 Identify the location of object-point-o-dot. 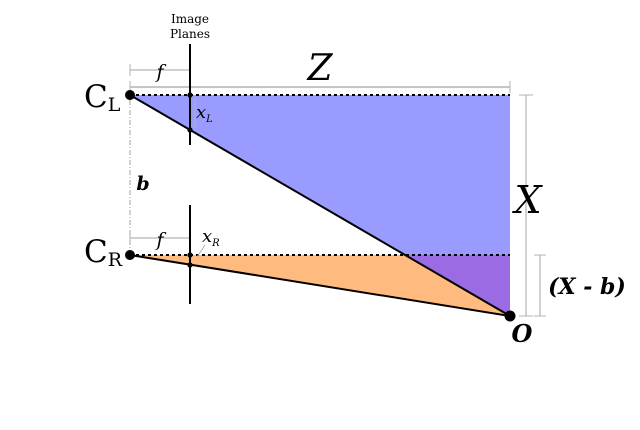
(510, 316).